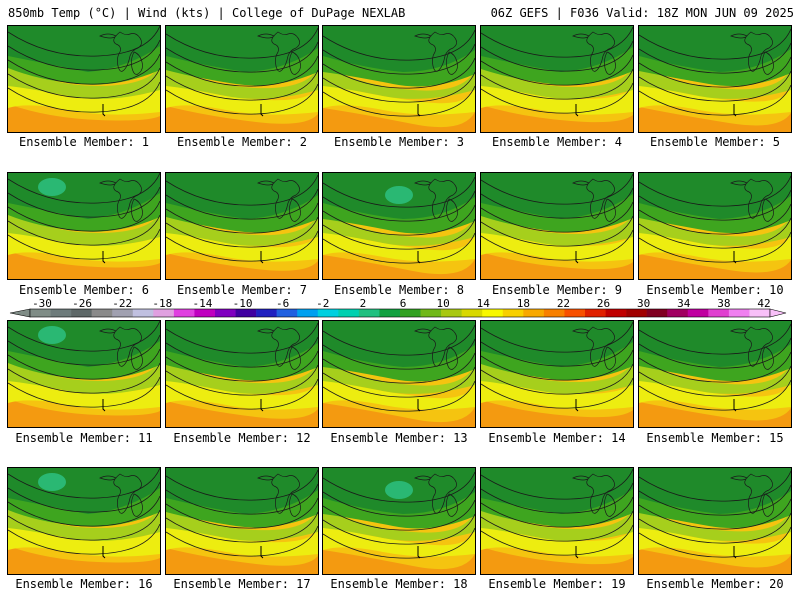  Describe the element at coordinates (399, 438) in the screenshot. I see `ensemble-member-label: Ensemble Member: 13` at that location.